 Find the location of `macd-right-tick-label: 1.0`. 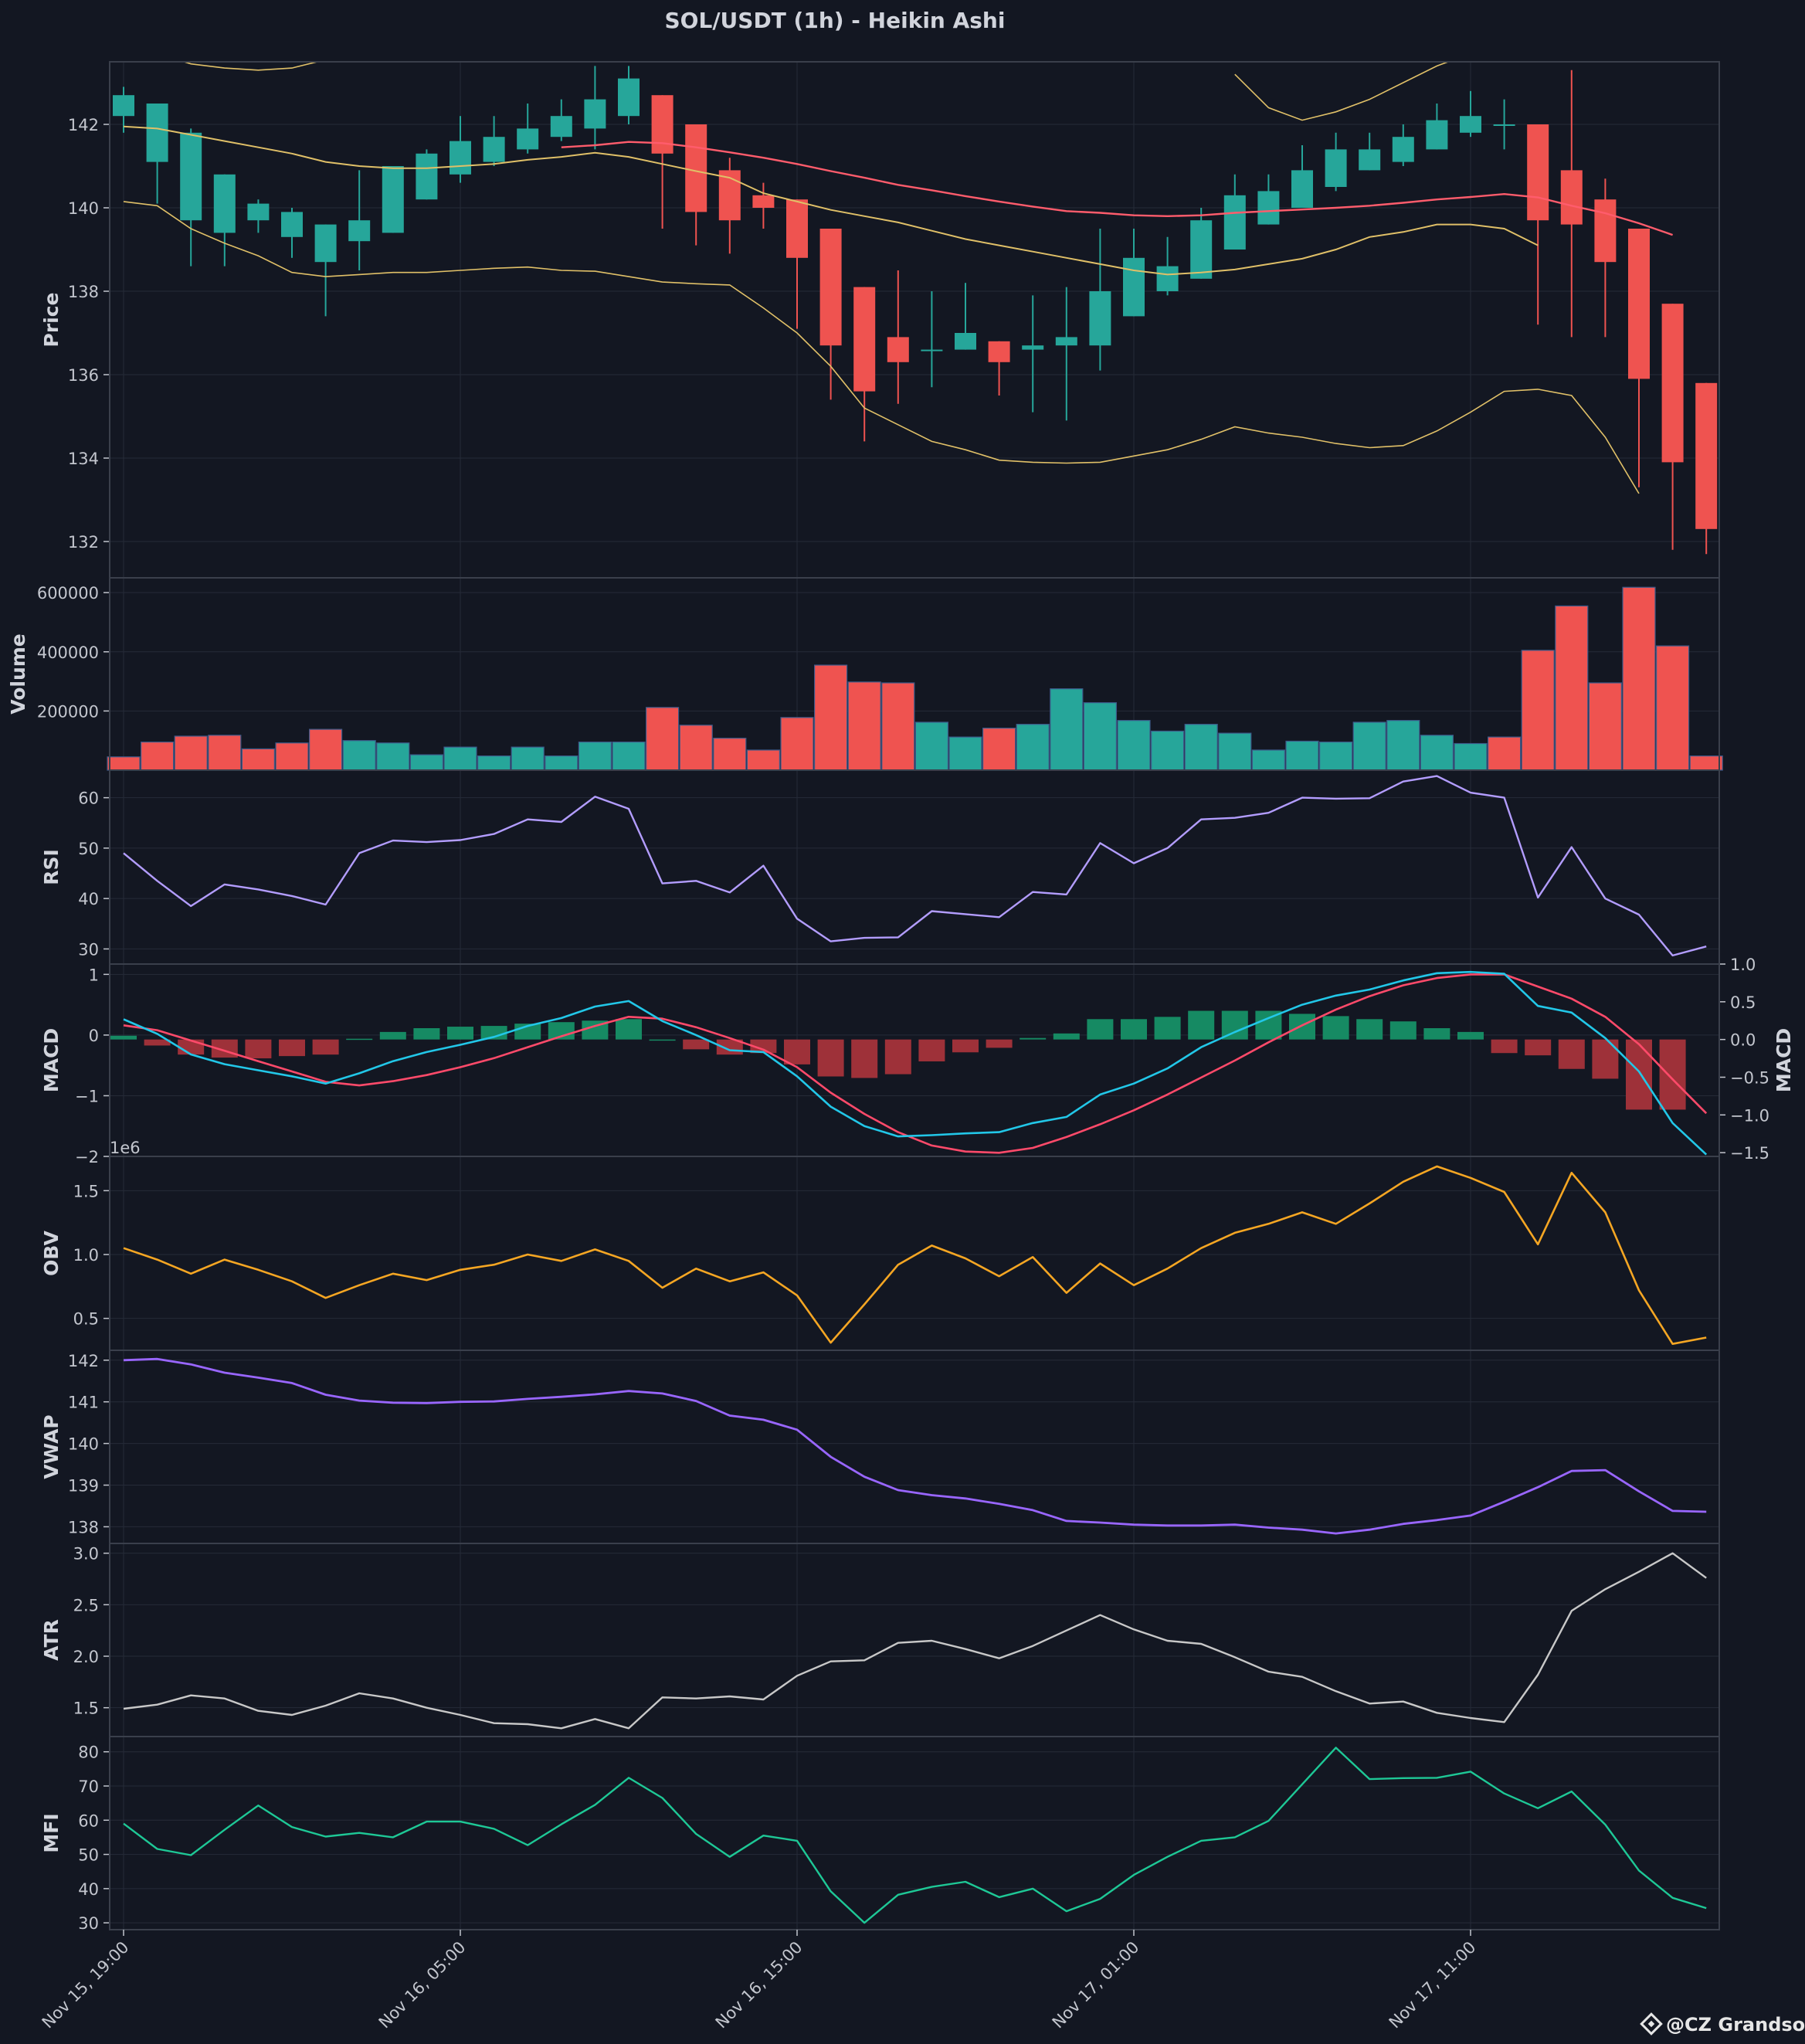

macd-right-tick-label: 1.0 is located at coordinates (1743, 965).